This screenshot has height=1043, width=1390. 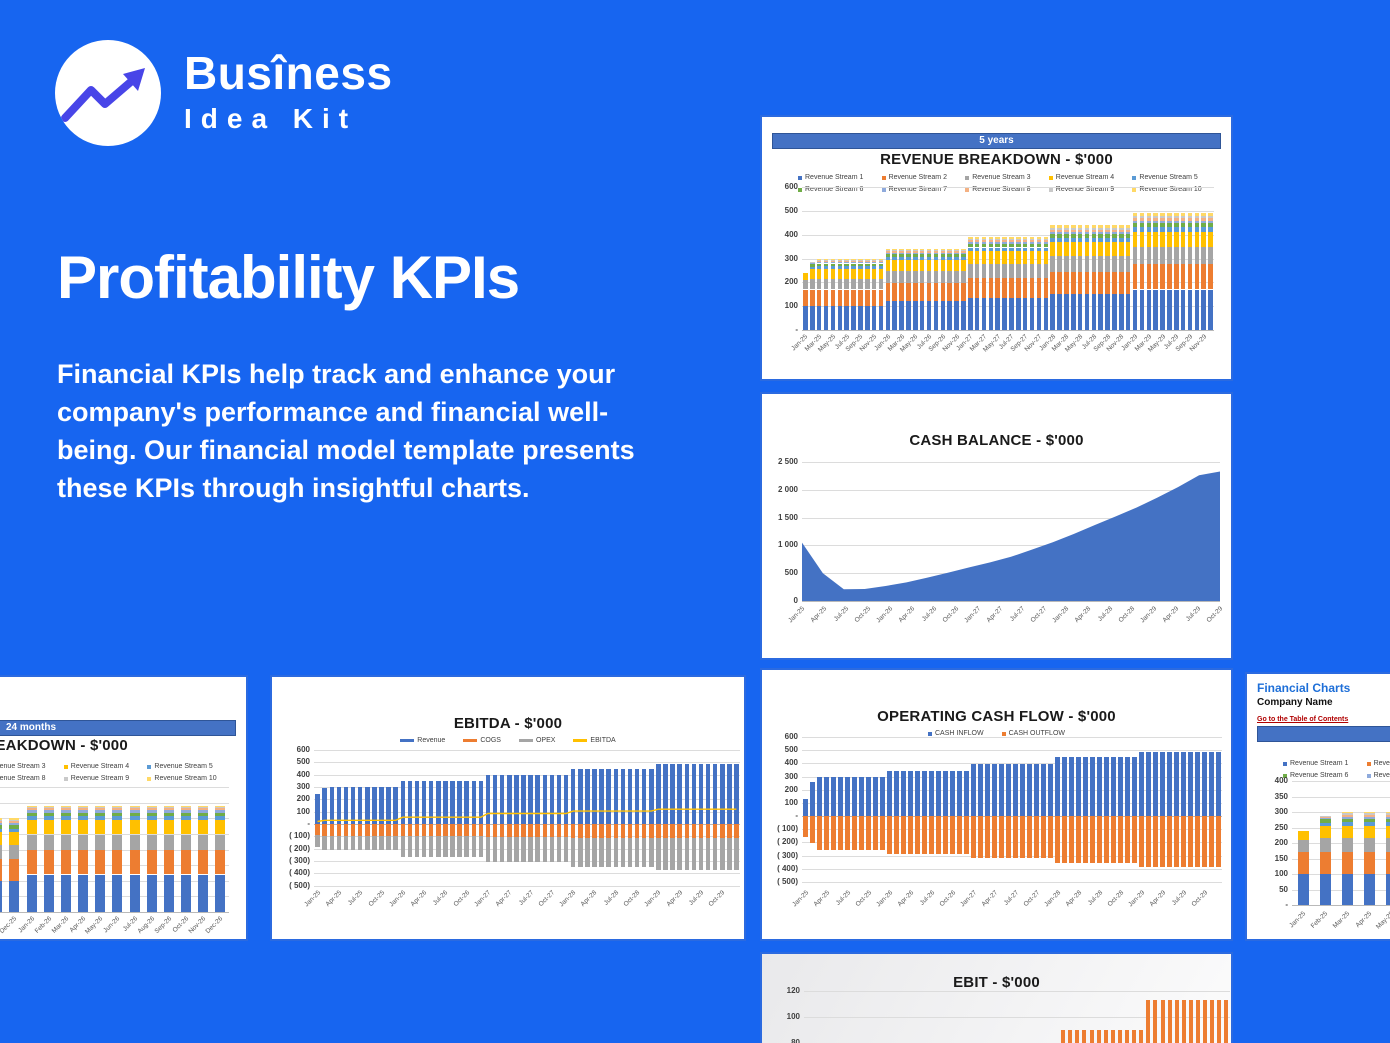 What do you see at coordinates (1303, 720) in the screenshot?
I see `toc-link: Go to the Table of Contents` at bounding box center [1303, 720].